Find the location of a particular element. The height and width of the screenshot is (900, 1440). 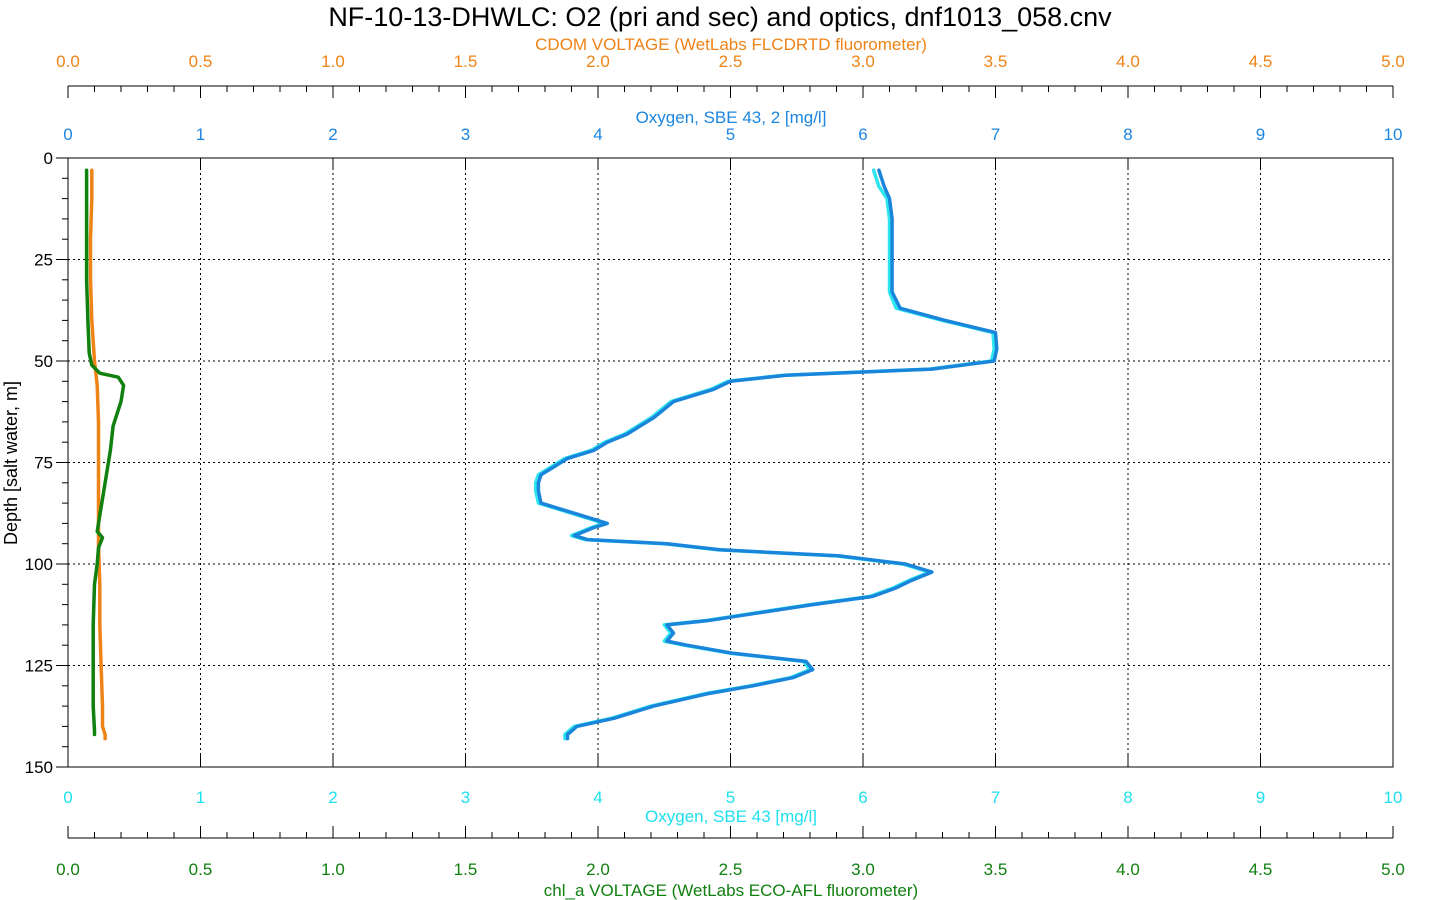

oxygen2-tick-label: 3 is located at coordinates (465, 134).